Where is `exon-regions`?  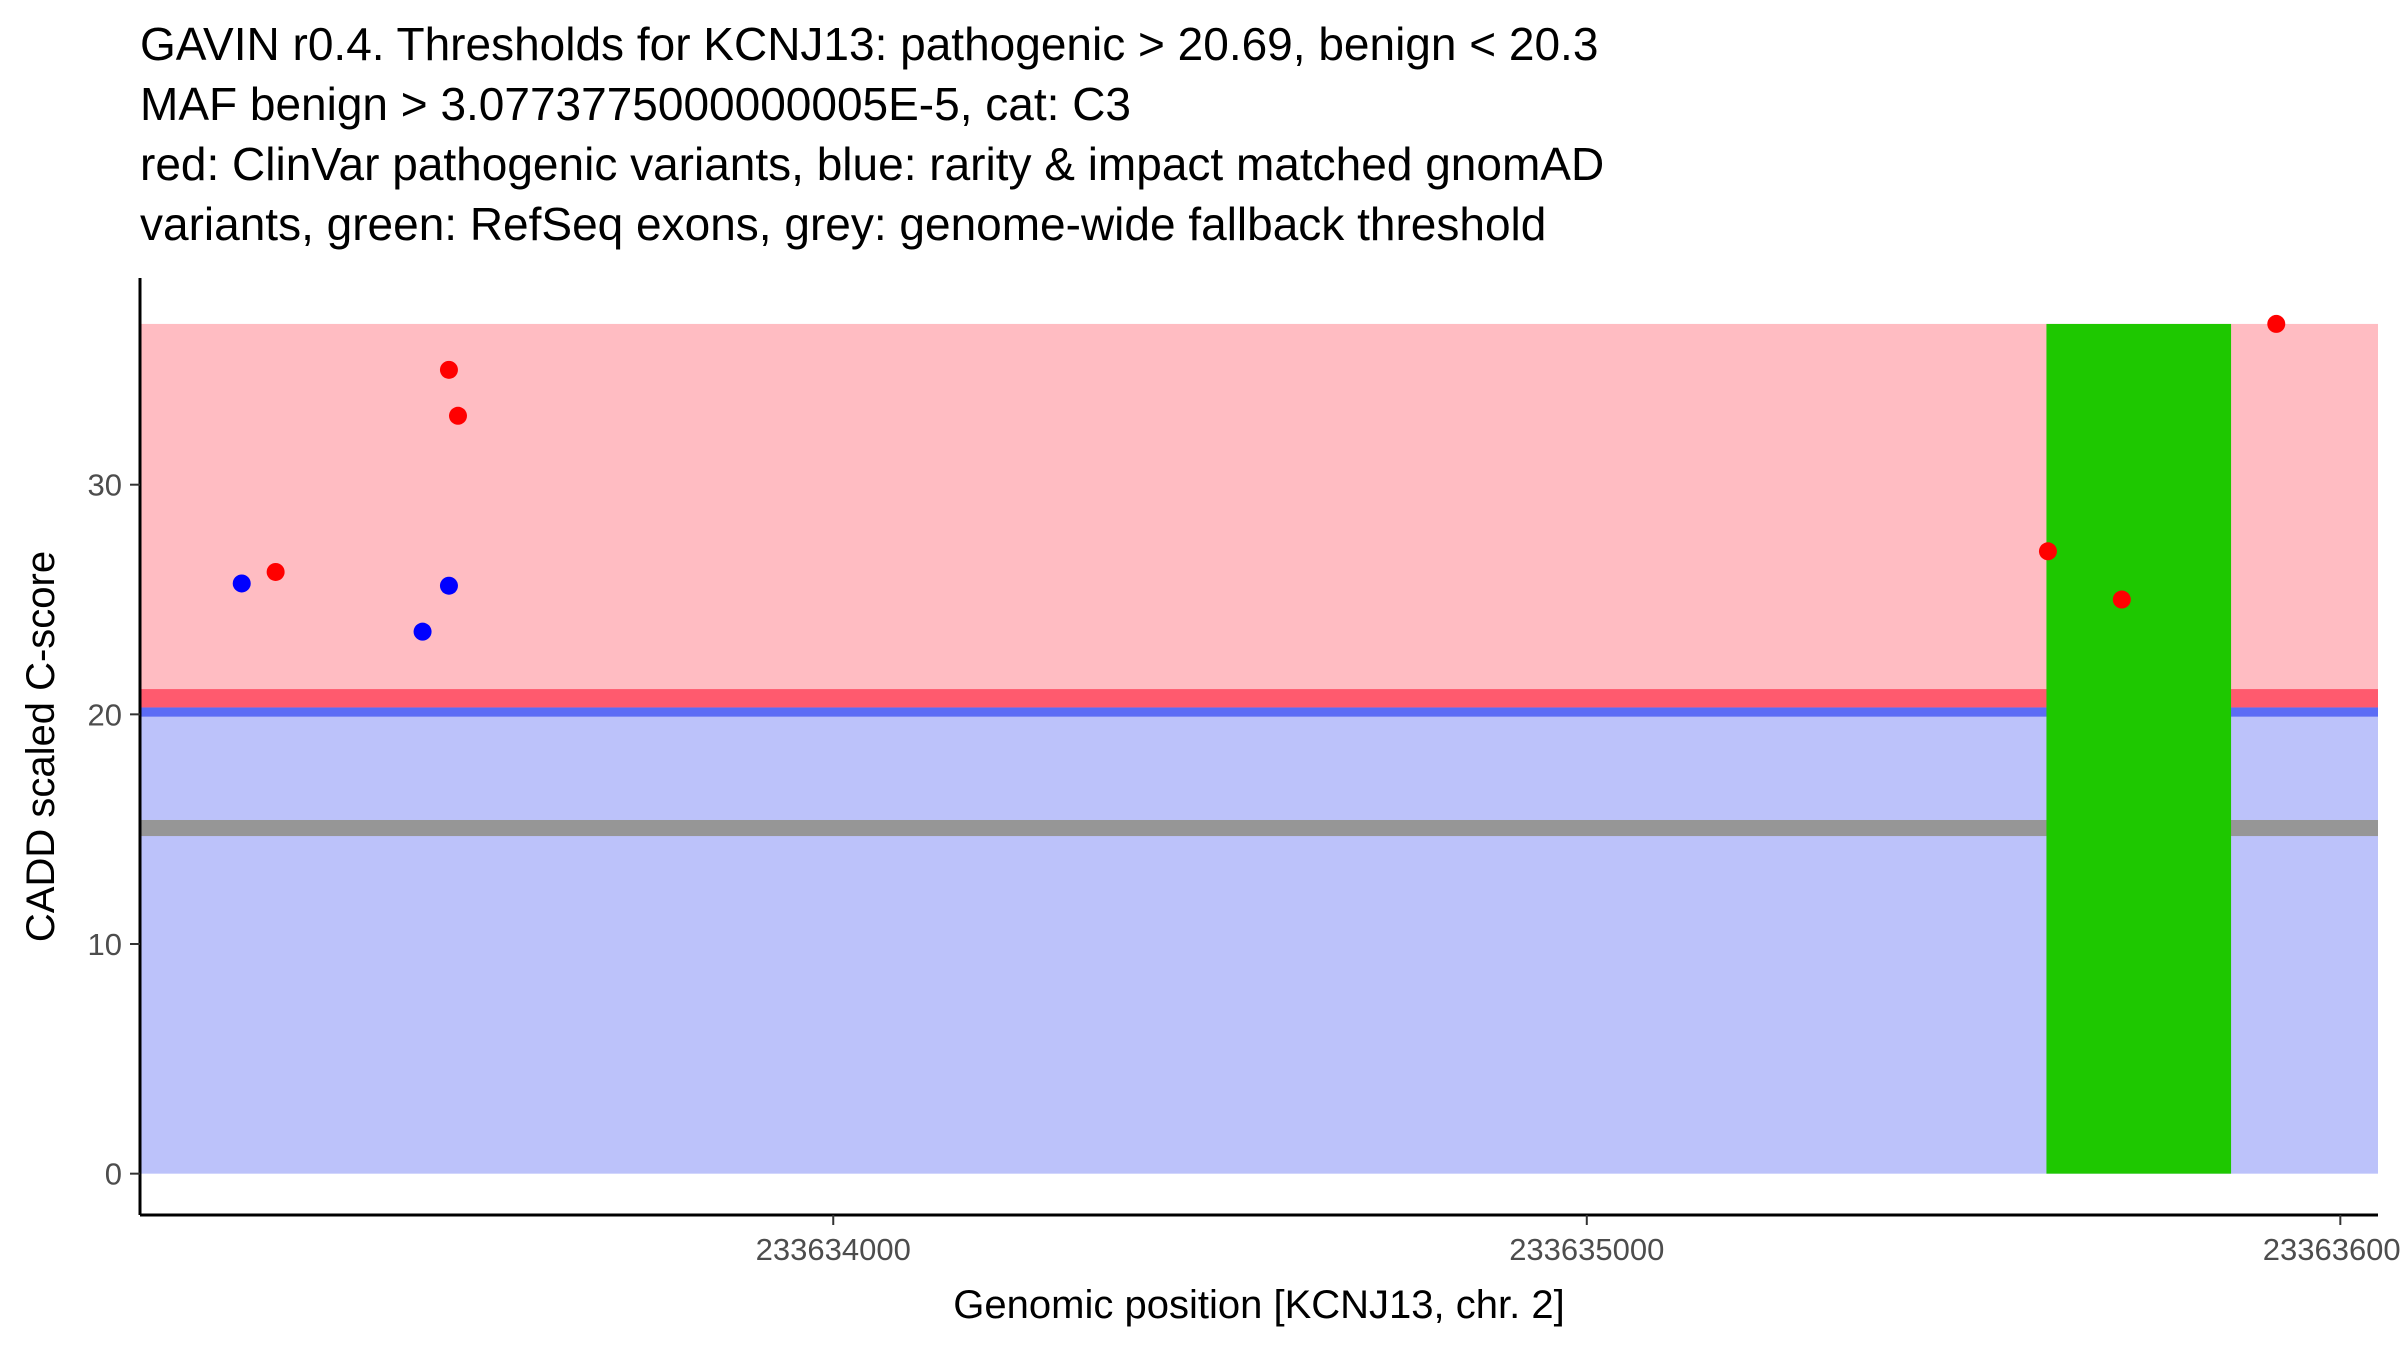 exon-regions is located at coordinates (2139, 748).